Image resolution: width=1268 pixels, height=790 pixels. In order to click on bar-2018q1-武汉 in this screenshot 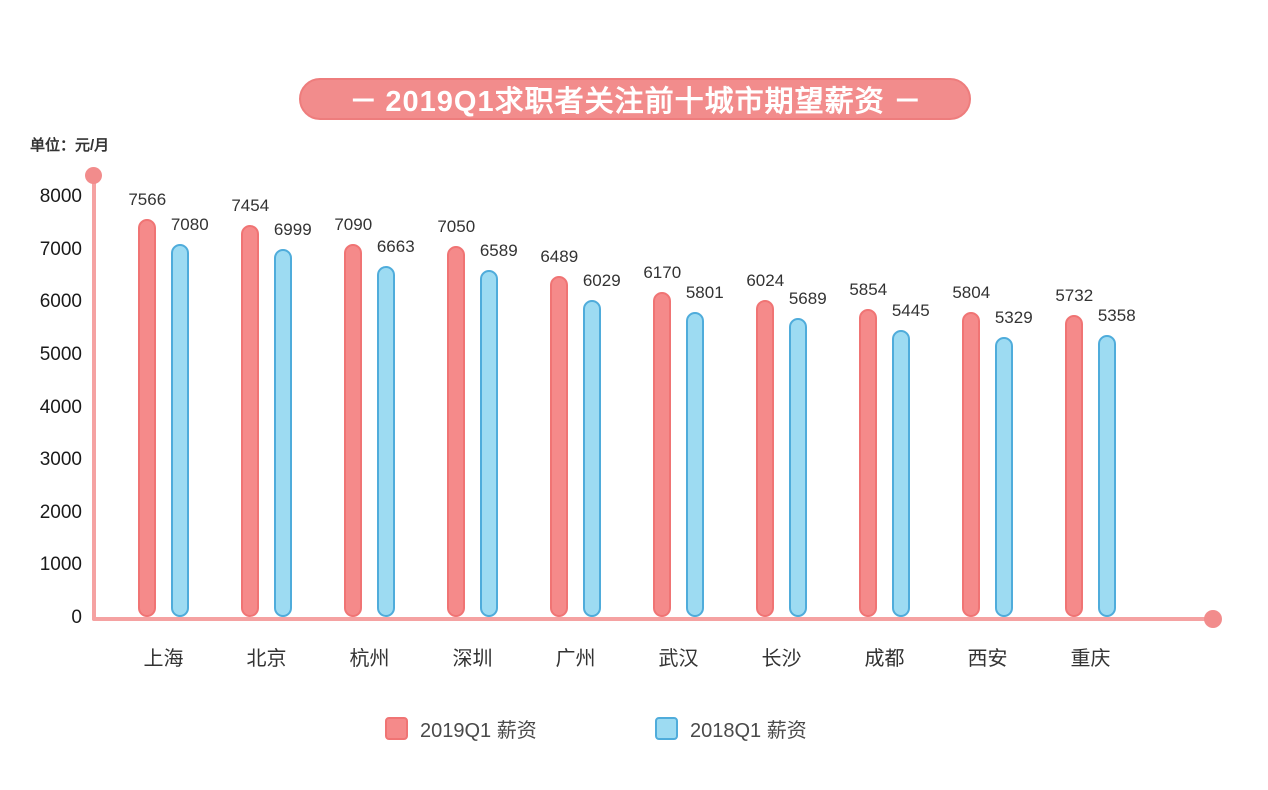, I will do `click(694, 464)`.